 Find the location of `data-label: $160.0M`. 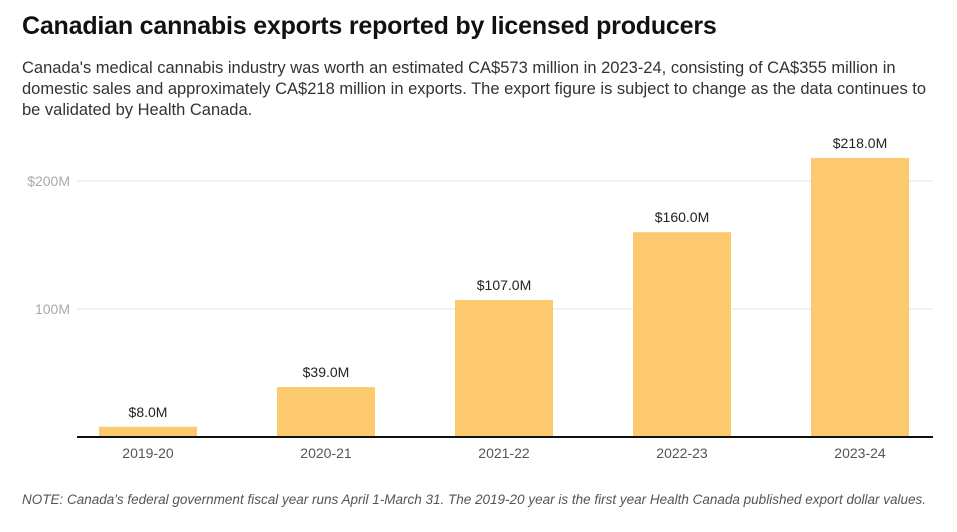

data-label: $160.0M is located at coordinates (682, 217).